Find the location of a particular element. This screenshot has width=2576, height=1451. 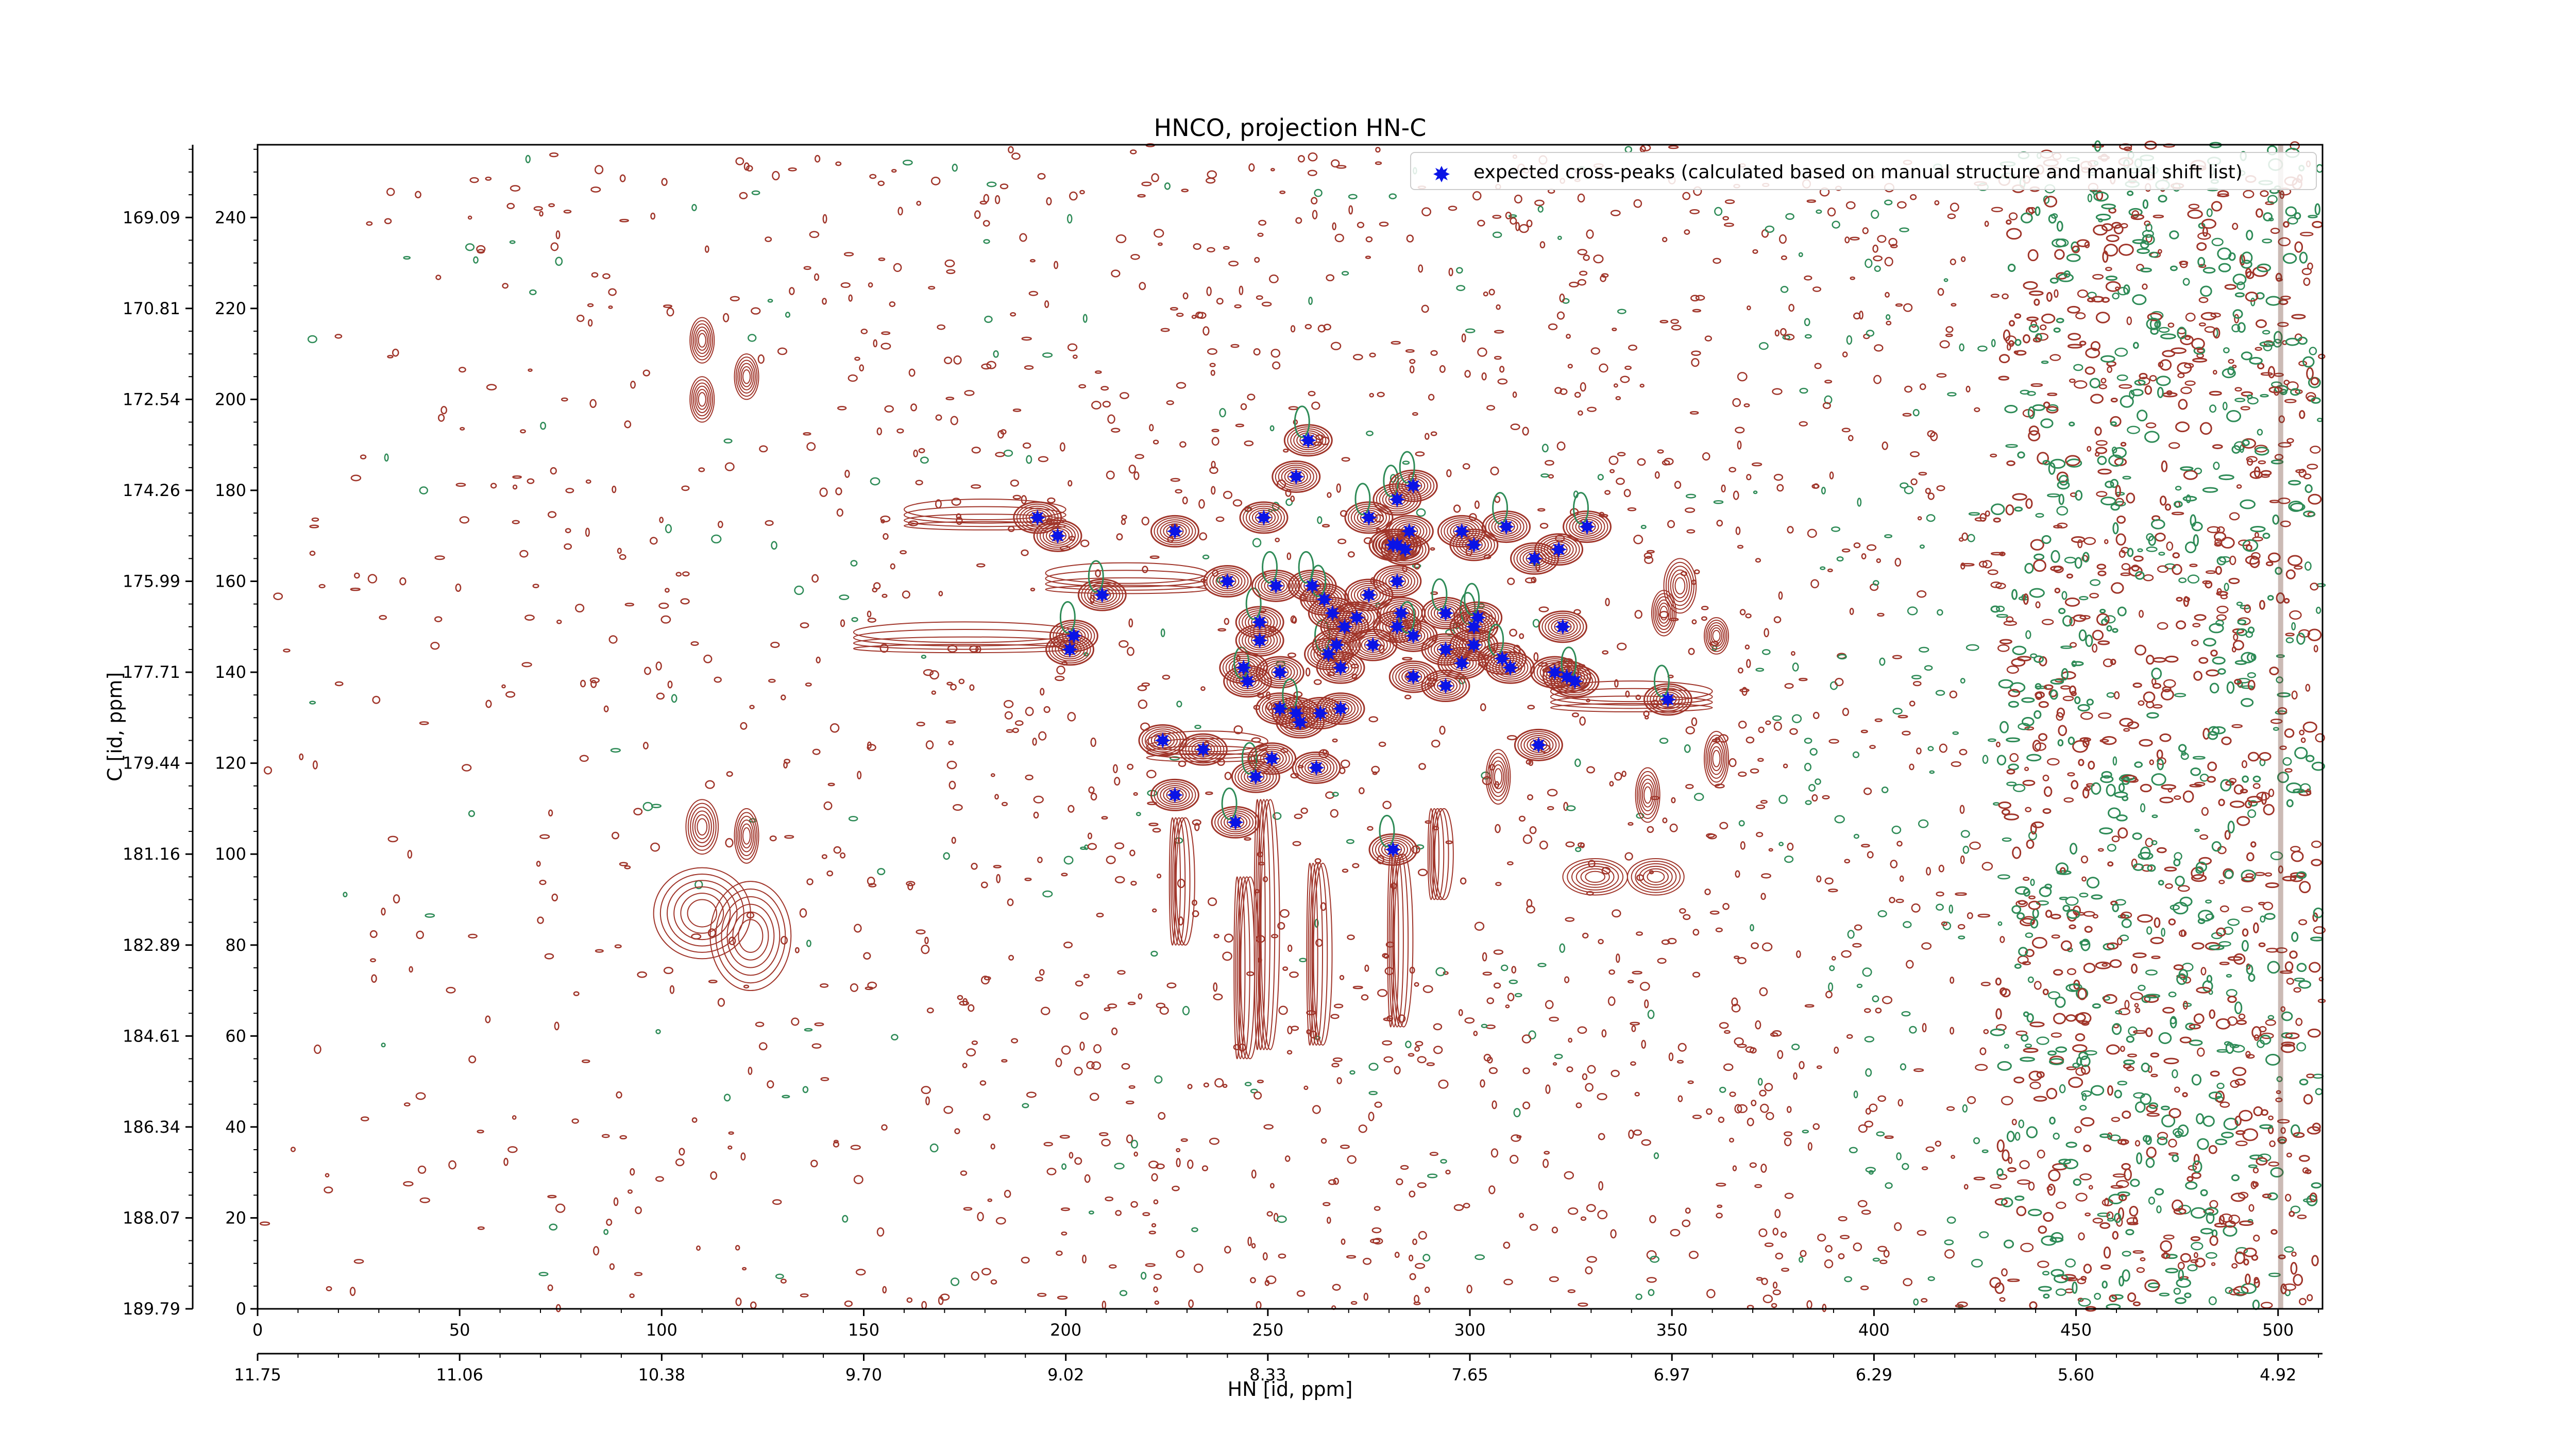

y-ppm-tick-label: 172.54 is located at coordinates (151, 399).